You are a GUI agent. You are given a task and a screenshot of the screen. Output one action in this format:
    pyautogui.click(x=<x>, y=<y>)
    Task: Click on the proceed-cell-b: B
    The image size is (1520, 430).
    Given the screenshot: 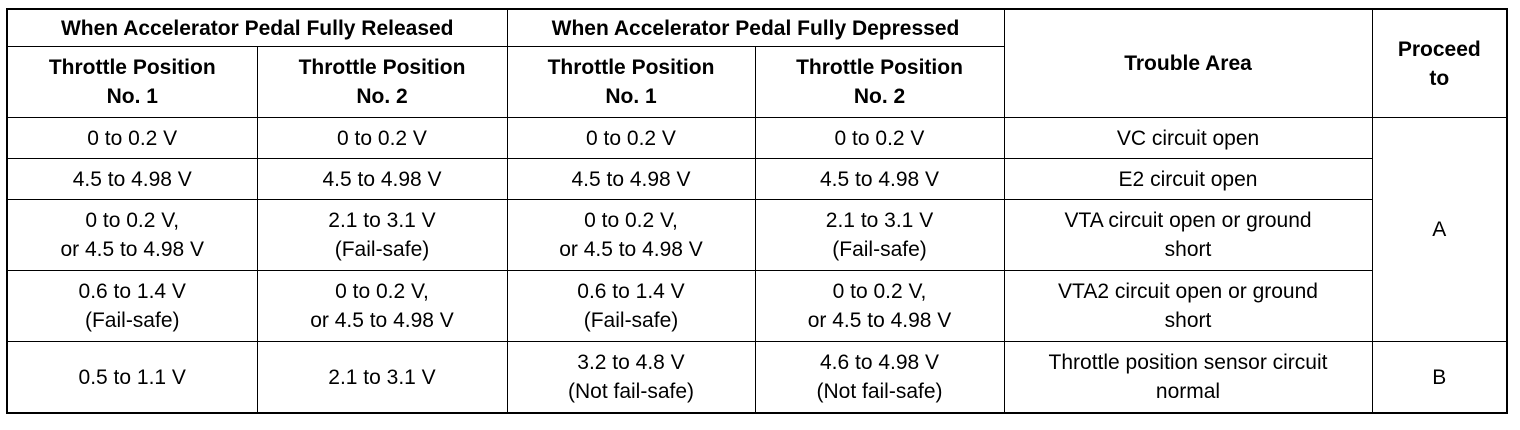 What is the action you would take?
    pyautogui.click(x=1439, y=377)
    